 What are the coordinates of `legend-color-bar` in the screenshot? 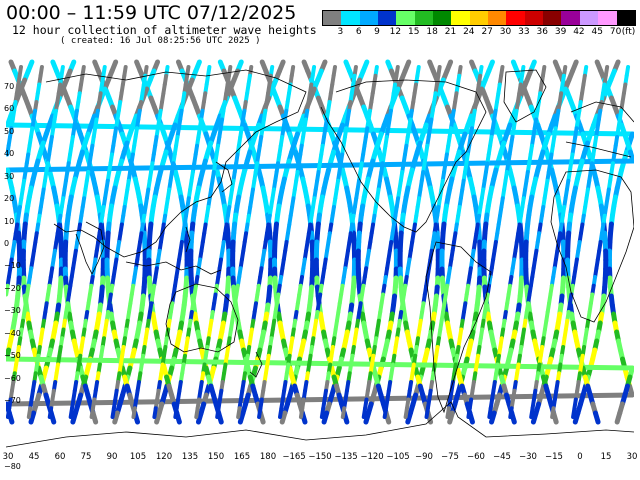 It's located at (479, 18).